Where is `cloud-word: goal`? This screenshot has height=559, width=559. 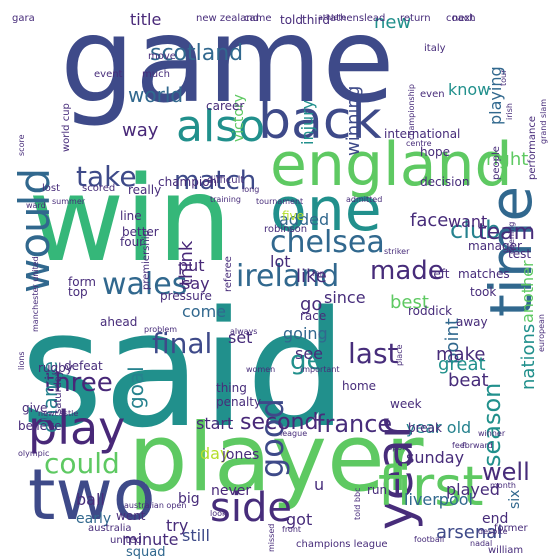 cloud-word: goal is located at coordinates (136, 387).